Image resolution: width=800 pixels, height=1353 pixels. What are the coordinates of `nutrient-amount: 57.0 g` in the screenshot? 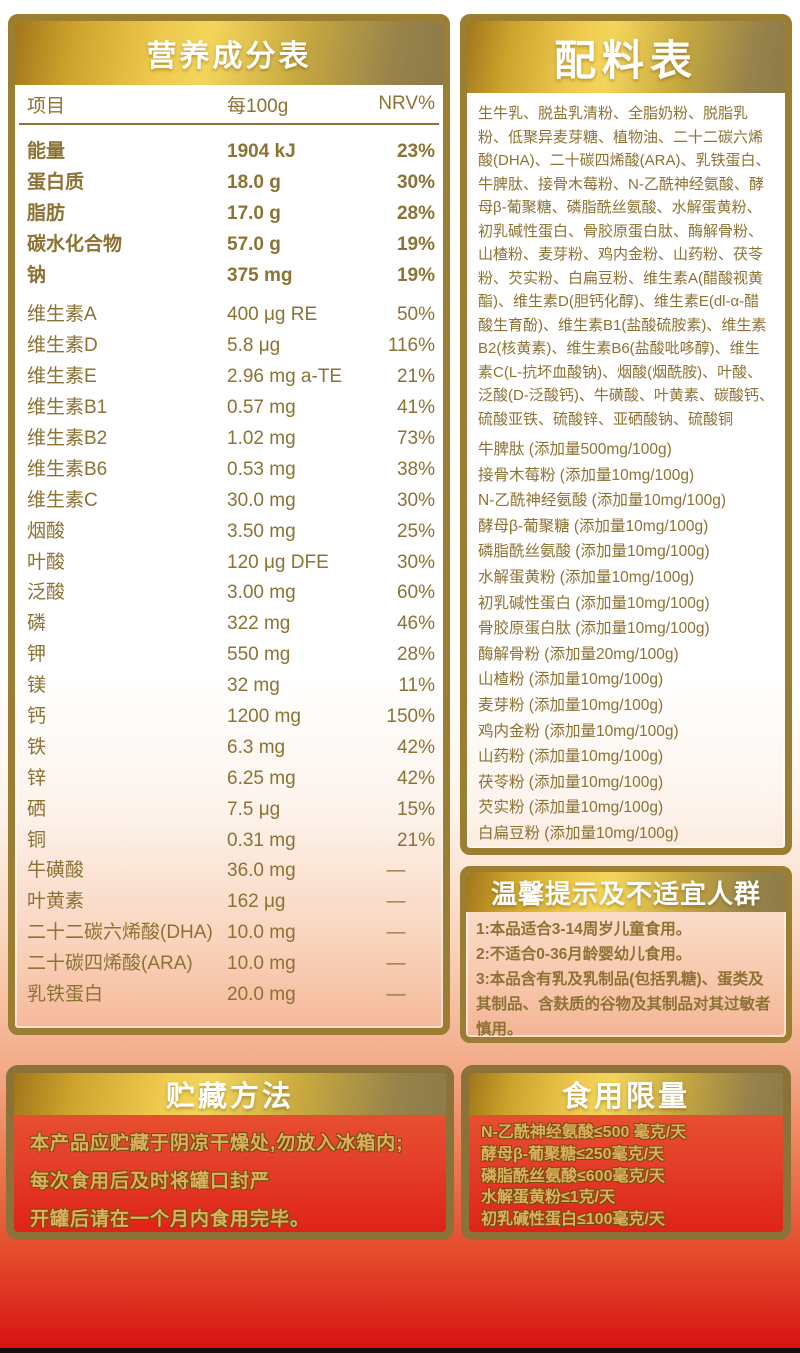 It's located at (254, 244).